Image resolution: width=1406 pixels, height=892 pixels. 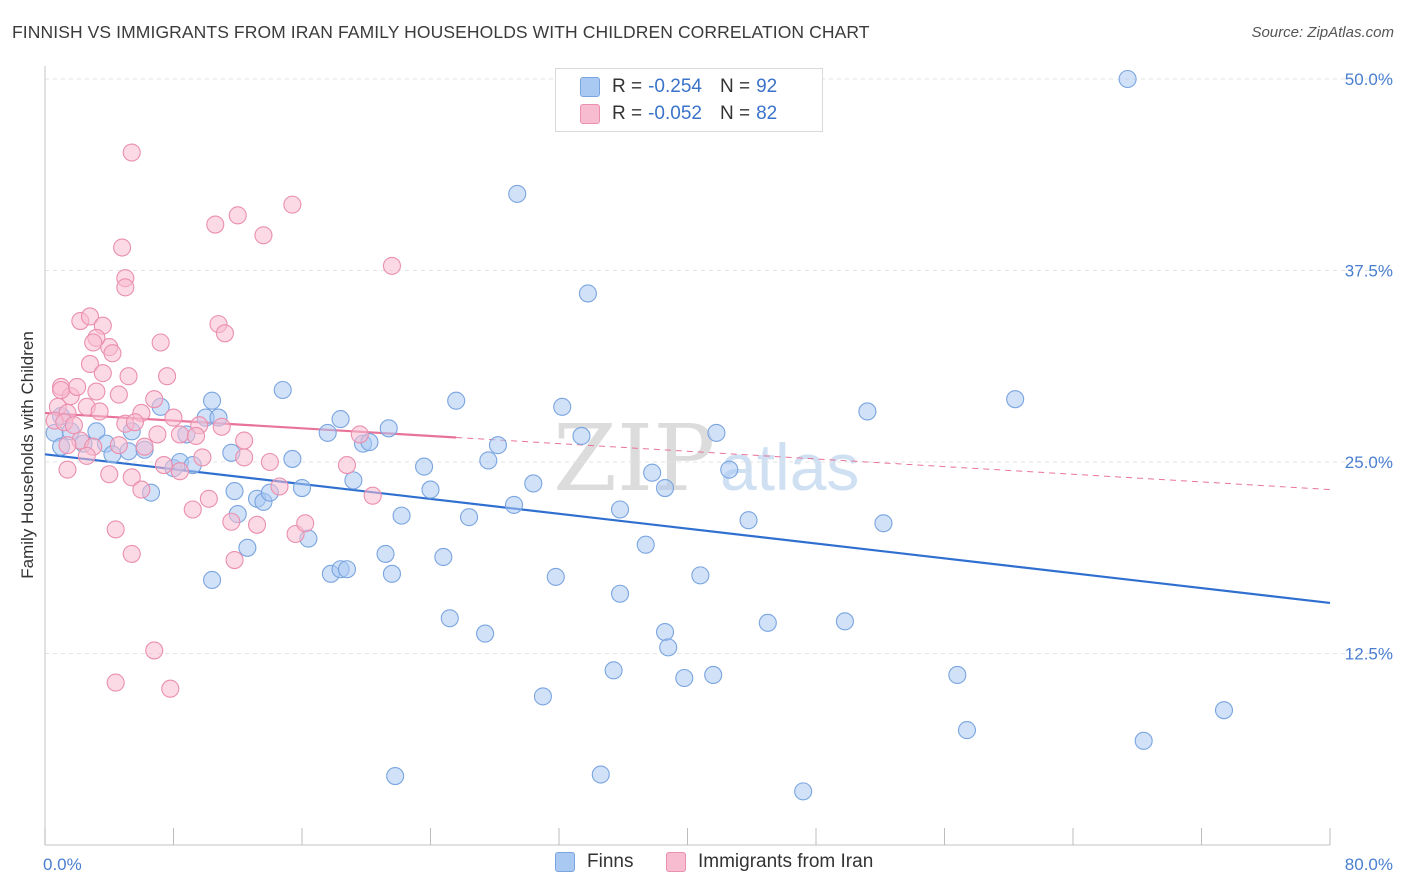 What do you see at coordinates (1369, 654) in the screenshot?
I see `y-tick-label: 12.5%` at bounding box center [1369, 654].